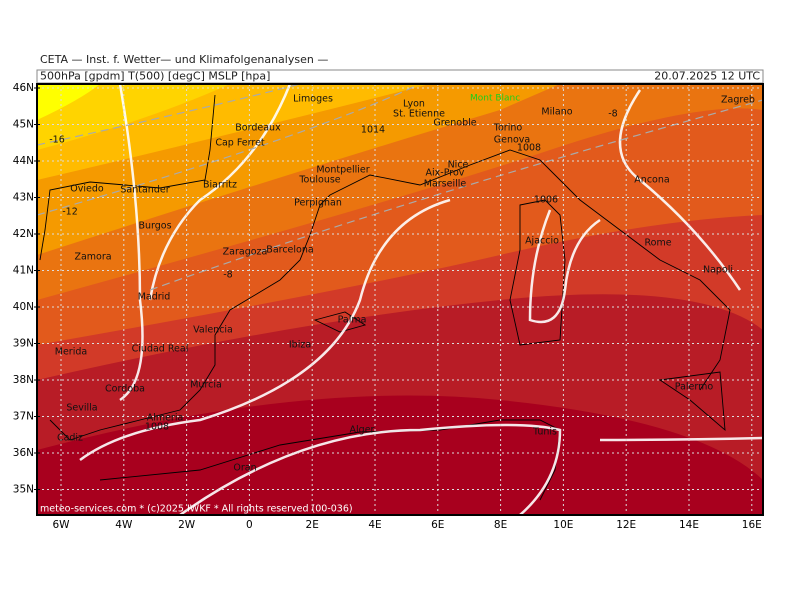 The height and width of the screenshot is (604, 800). What do you see at coordinates (626, 525) in the screenshot?
I see `longitude-label: 12E` at bounding box center [626, 525].